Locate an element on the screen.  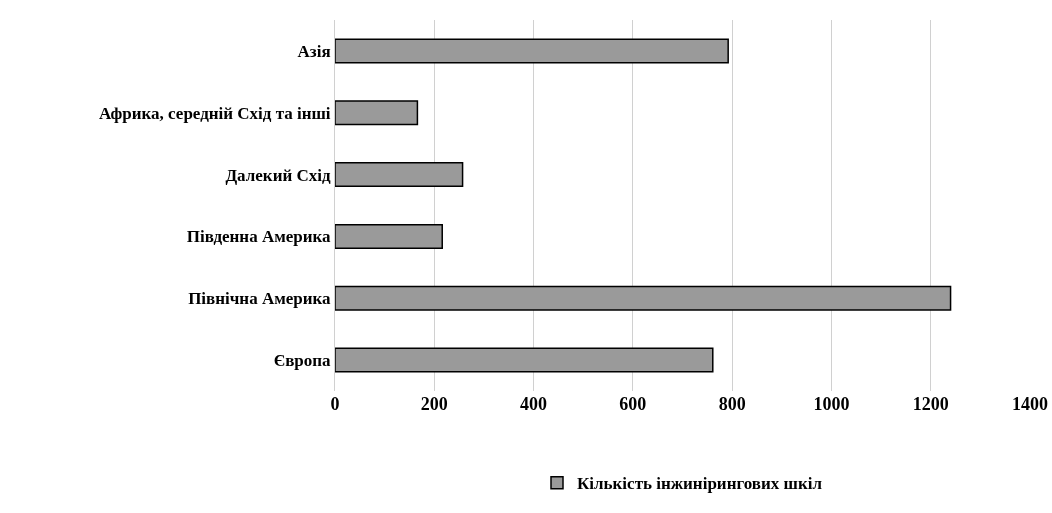
legend-label: Кількість інжинірингових шкіл is located at coordinates (700, 484).